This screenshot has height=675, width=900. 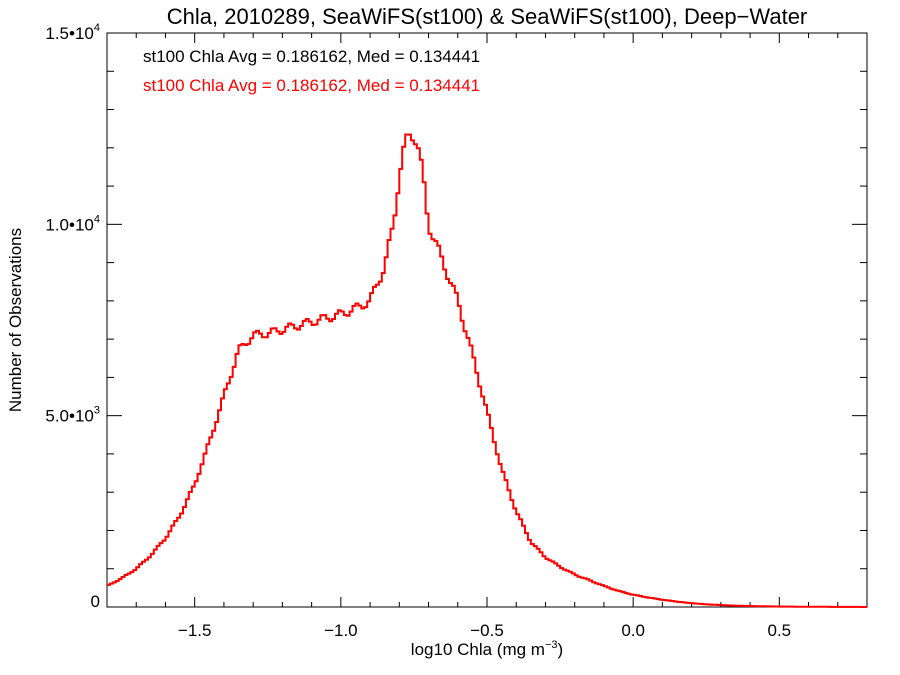 I want to click on x-tick-labels: −1.5 −1.0 −0.5 0.0 0.5, so click(x=484, y=630).